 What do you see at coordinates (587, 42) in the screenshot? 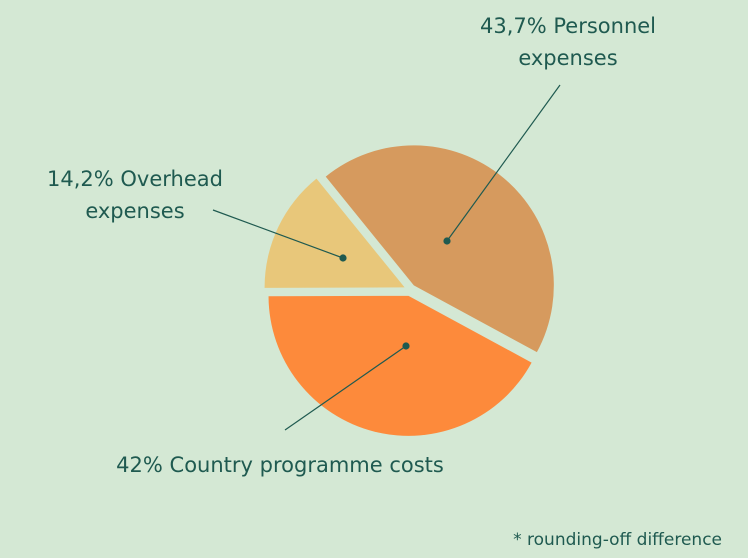
I see `category-label: Personnel expenses` at bounding box center [587, 42].